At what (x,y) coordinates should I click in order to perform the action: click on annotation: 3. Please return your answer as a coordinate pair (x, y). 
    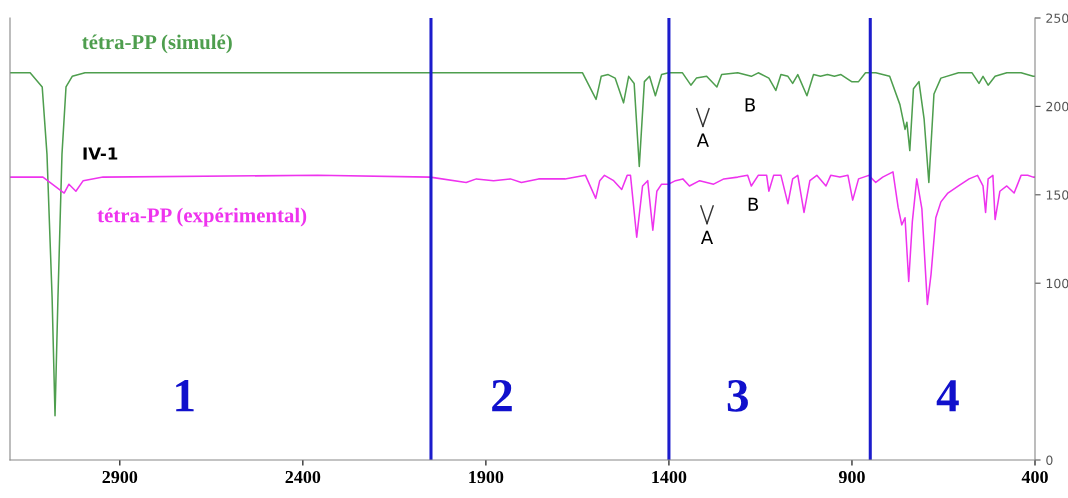
    Looking at the image, I should click on (737, 395).